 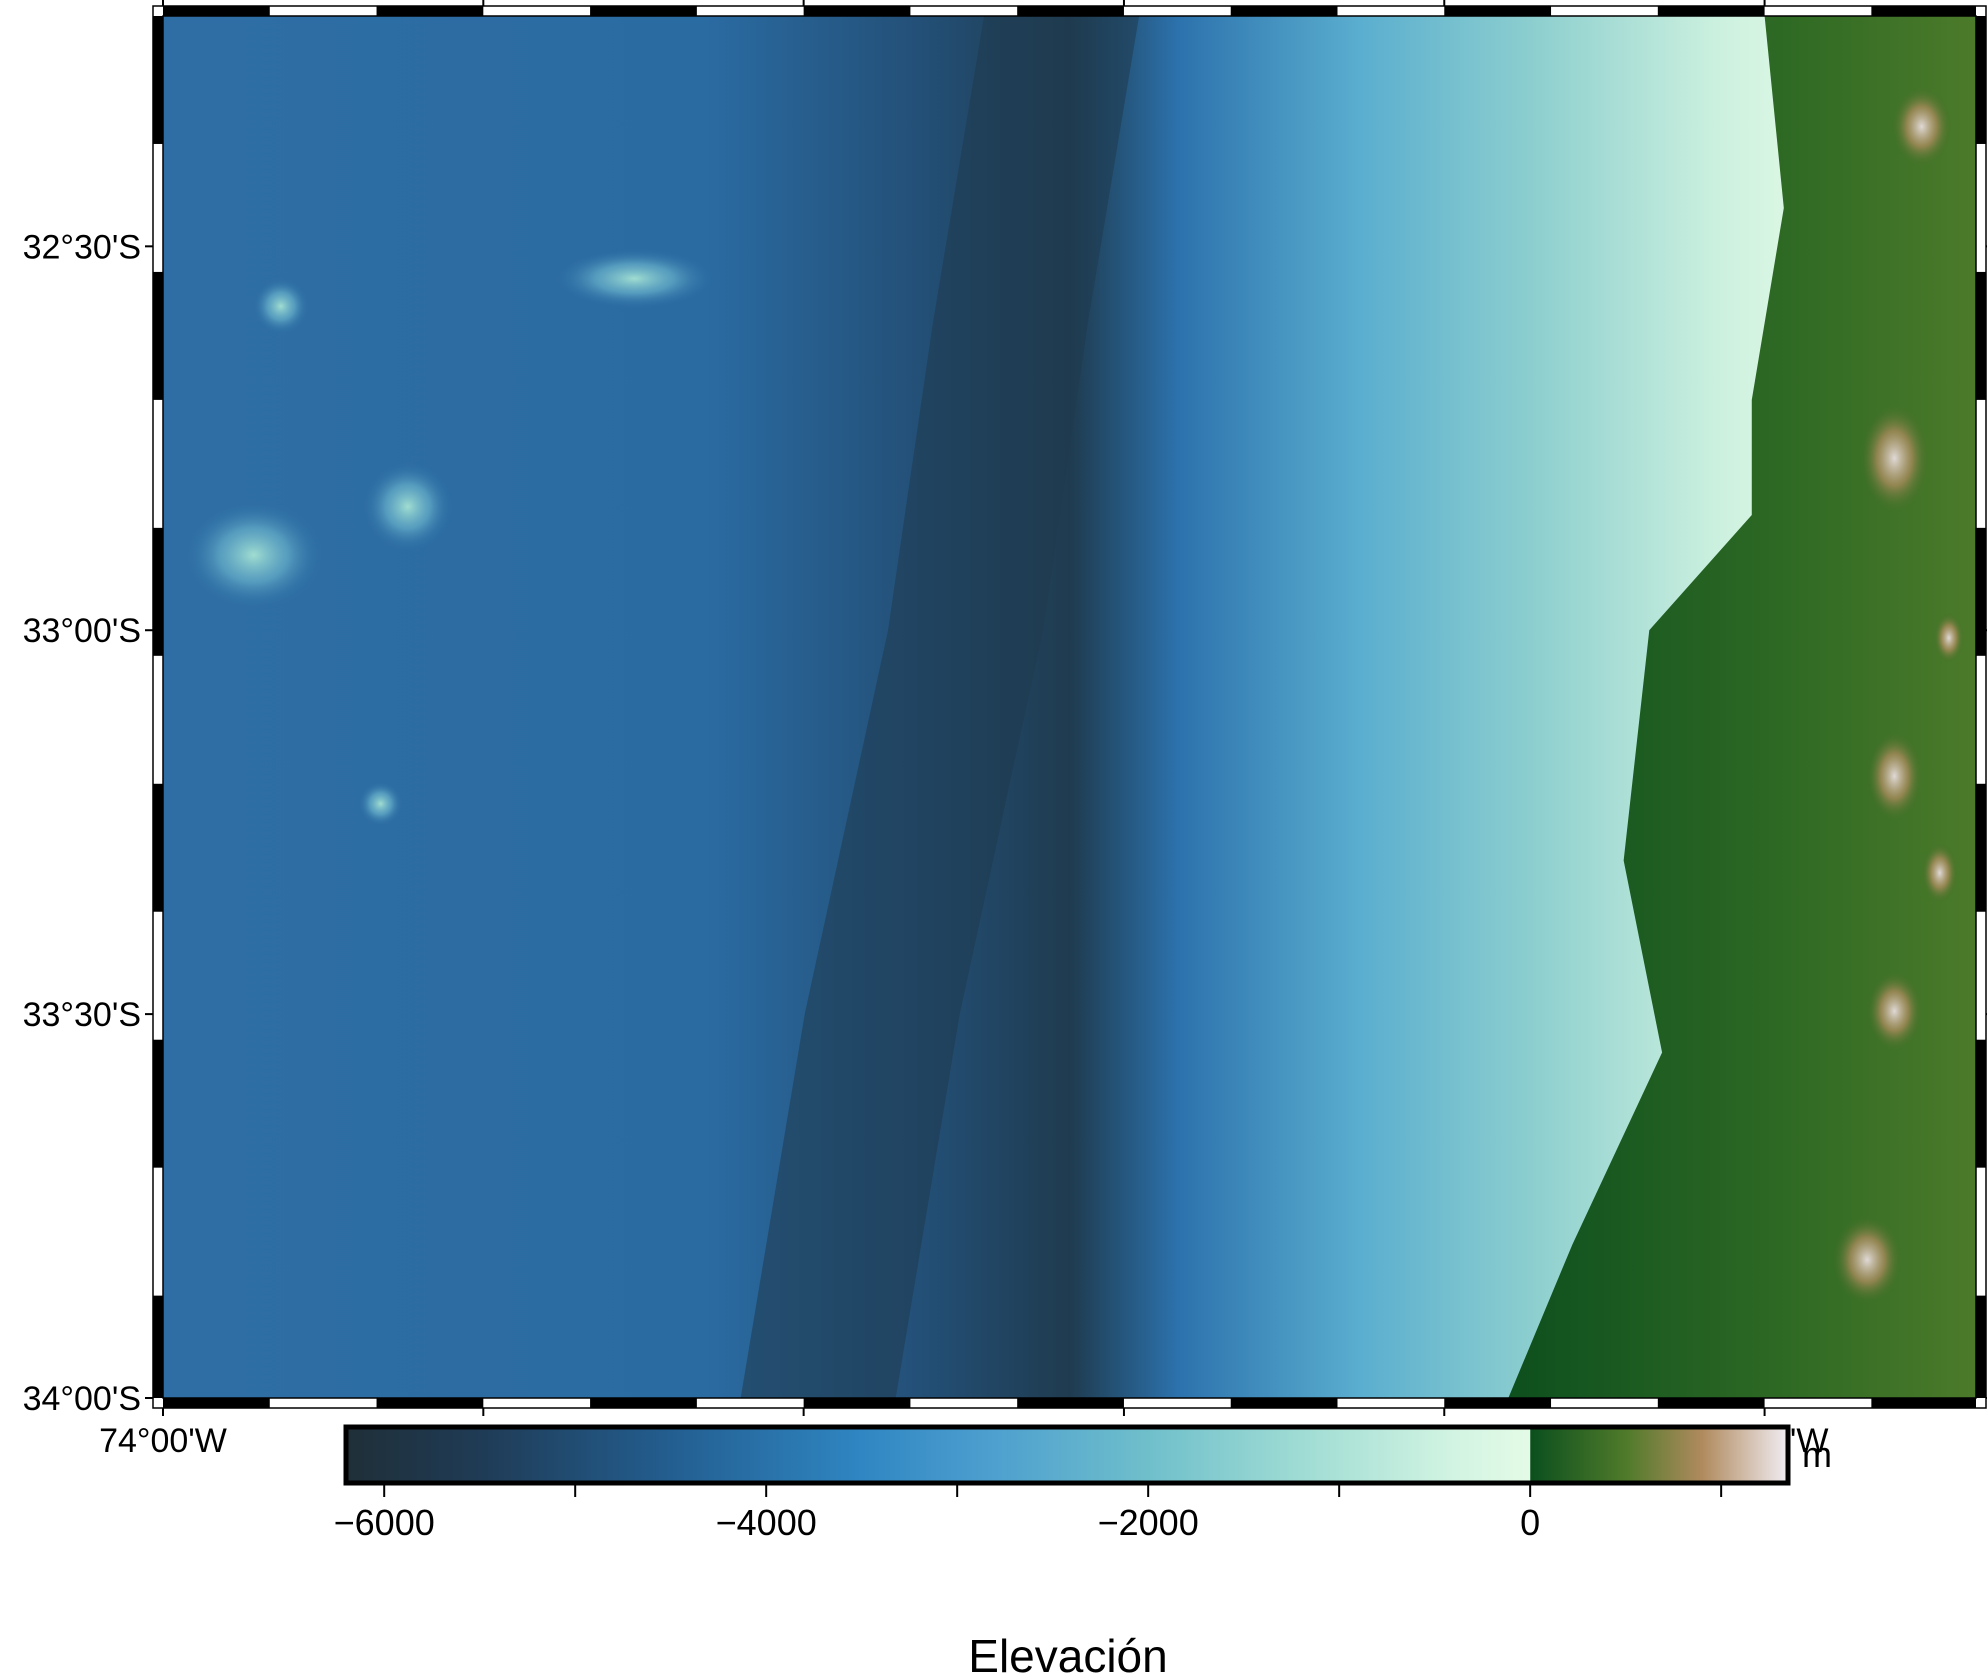 What do you see at coordinates (163, 1441) in the screenshot?
I see `x-tick-label: 74°00'W` at bounding box center [163, 1441].